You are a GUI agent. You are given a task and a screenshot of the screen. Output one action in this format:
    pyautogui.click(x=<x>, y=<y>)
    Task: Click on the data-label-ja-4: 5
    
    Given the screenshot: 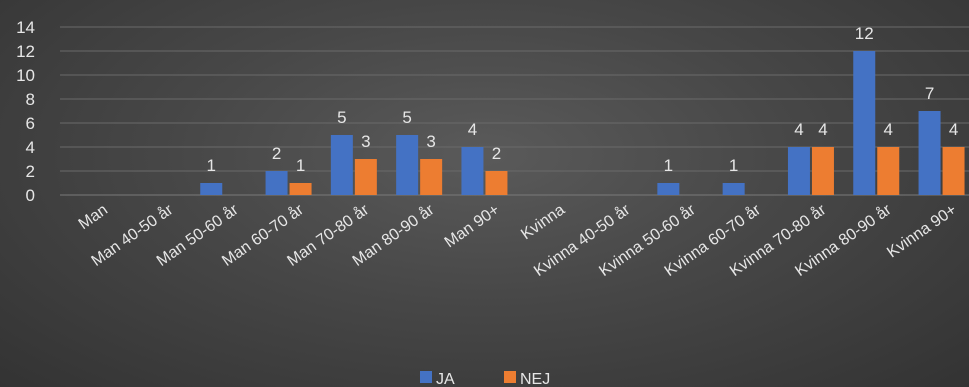 What is the action you would take?
    pyautogui.click(x=341, y=117)
    